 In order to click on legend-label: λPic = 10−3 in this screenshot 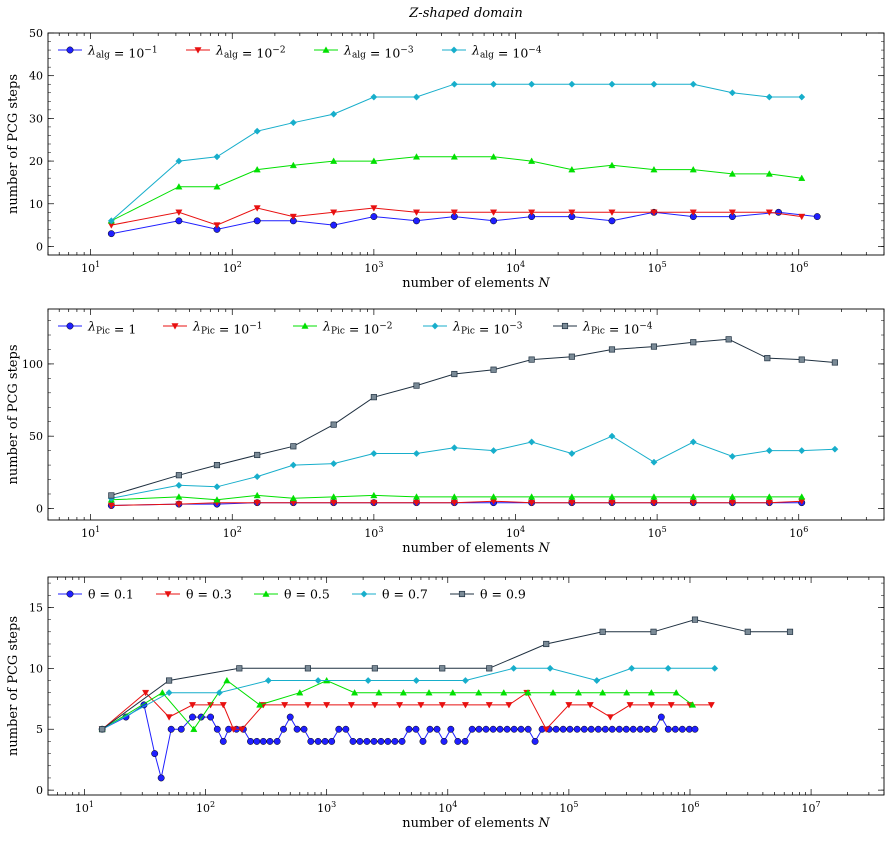, I will do `click(487, 328)`.